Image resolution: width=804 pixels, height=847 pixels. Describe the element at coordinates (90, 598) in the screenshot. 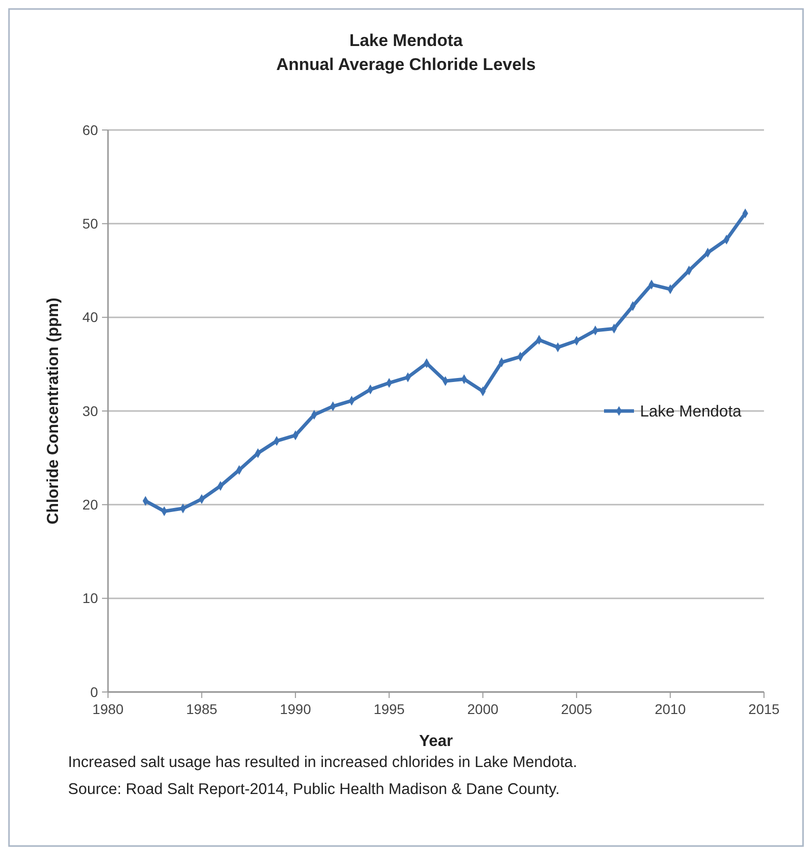

I see `y-tick-label: 10` at that location.